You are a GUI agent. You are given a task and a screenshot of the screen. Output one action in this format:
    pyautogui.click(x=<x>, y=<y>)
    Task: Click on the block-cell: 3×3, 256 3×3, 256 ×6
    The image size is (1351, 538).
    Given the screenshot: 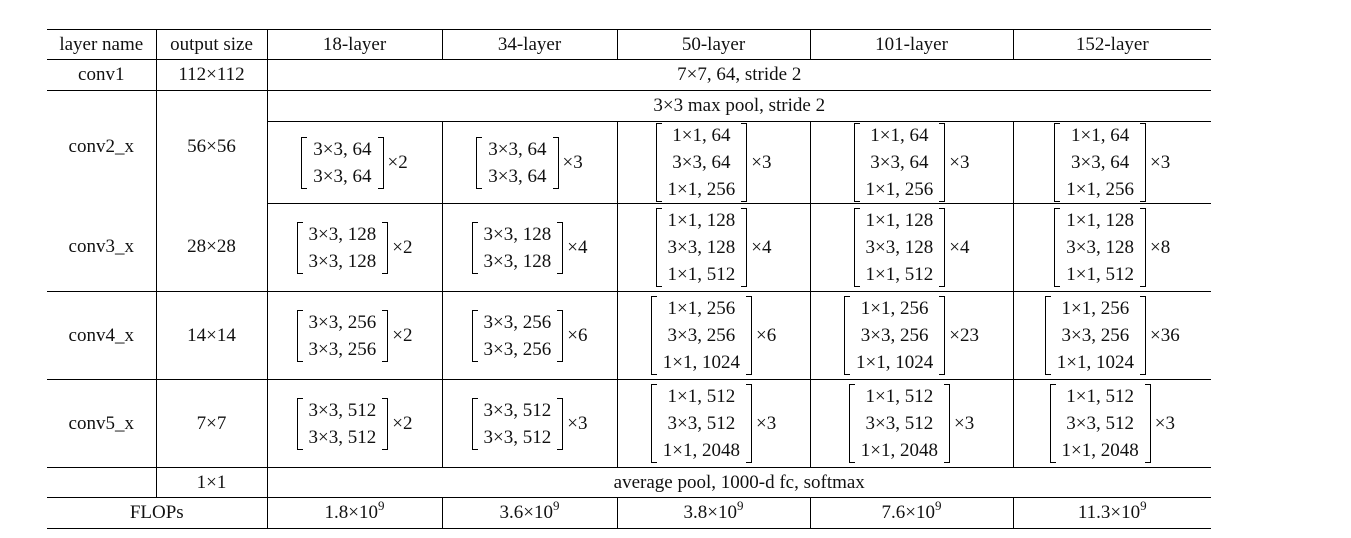 What is the action you would take?
    pyautogui.click(x=530, y=335)
    